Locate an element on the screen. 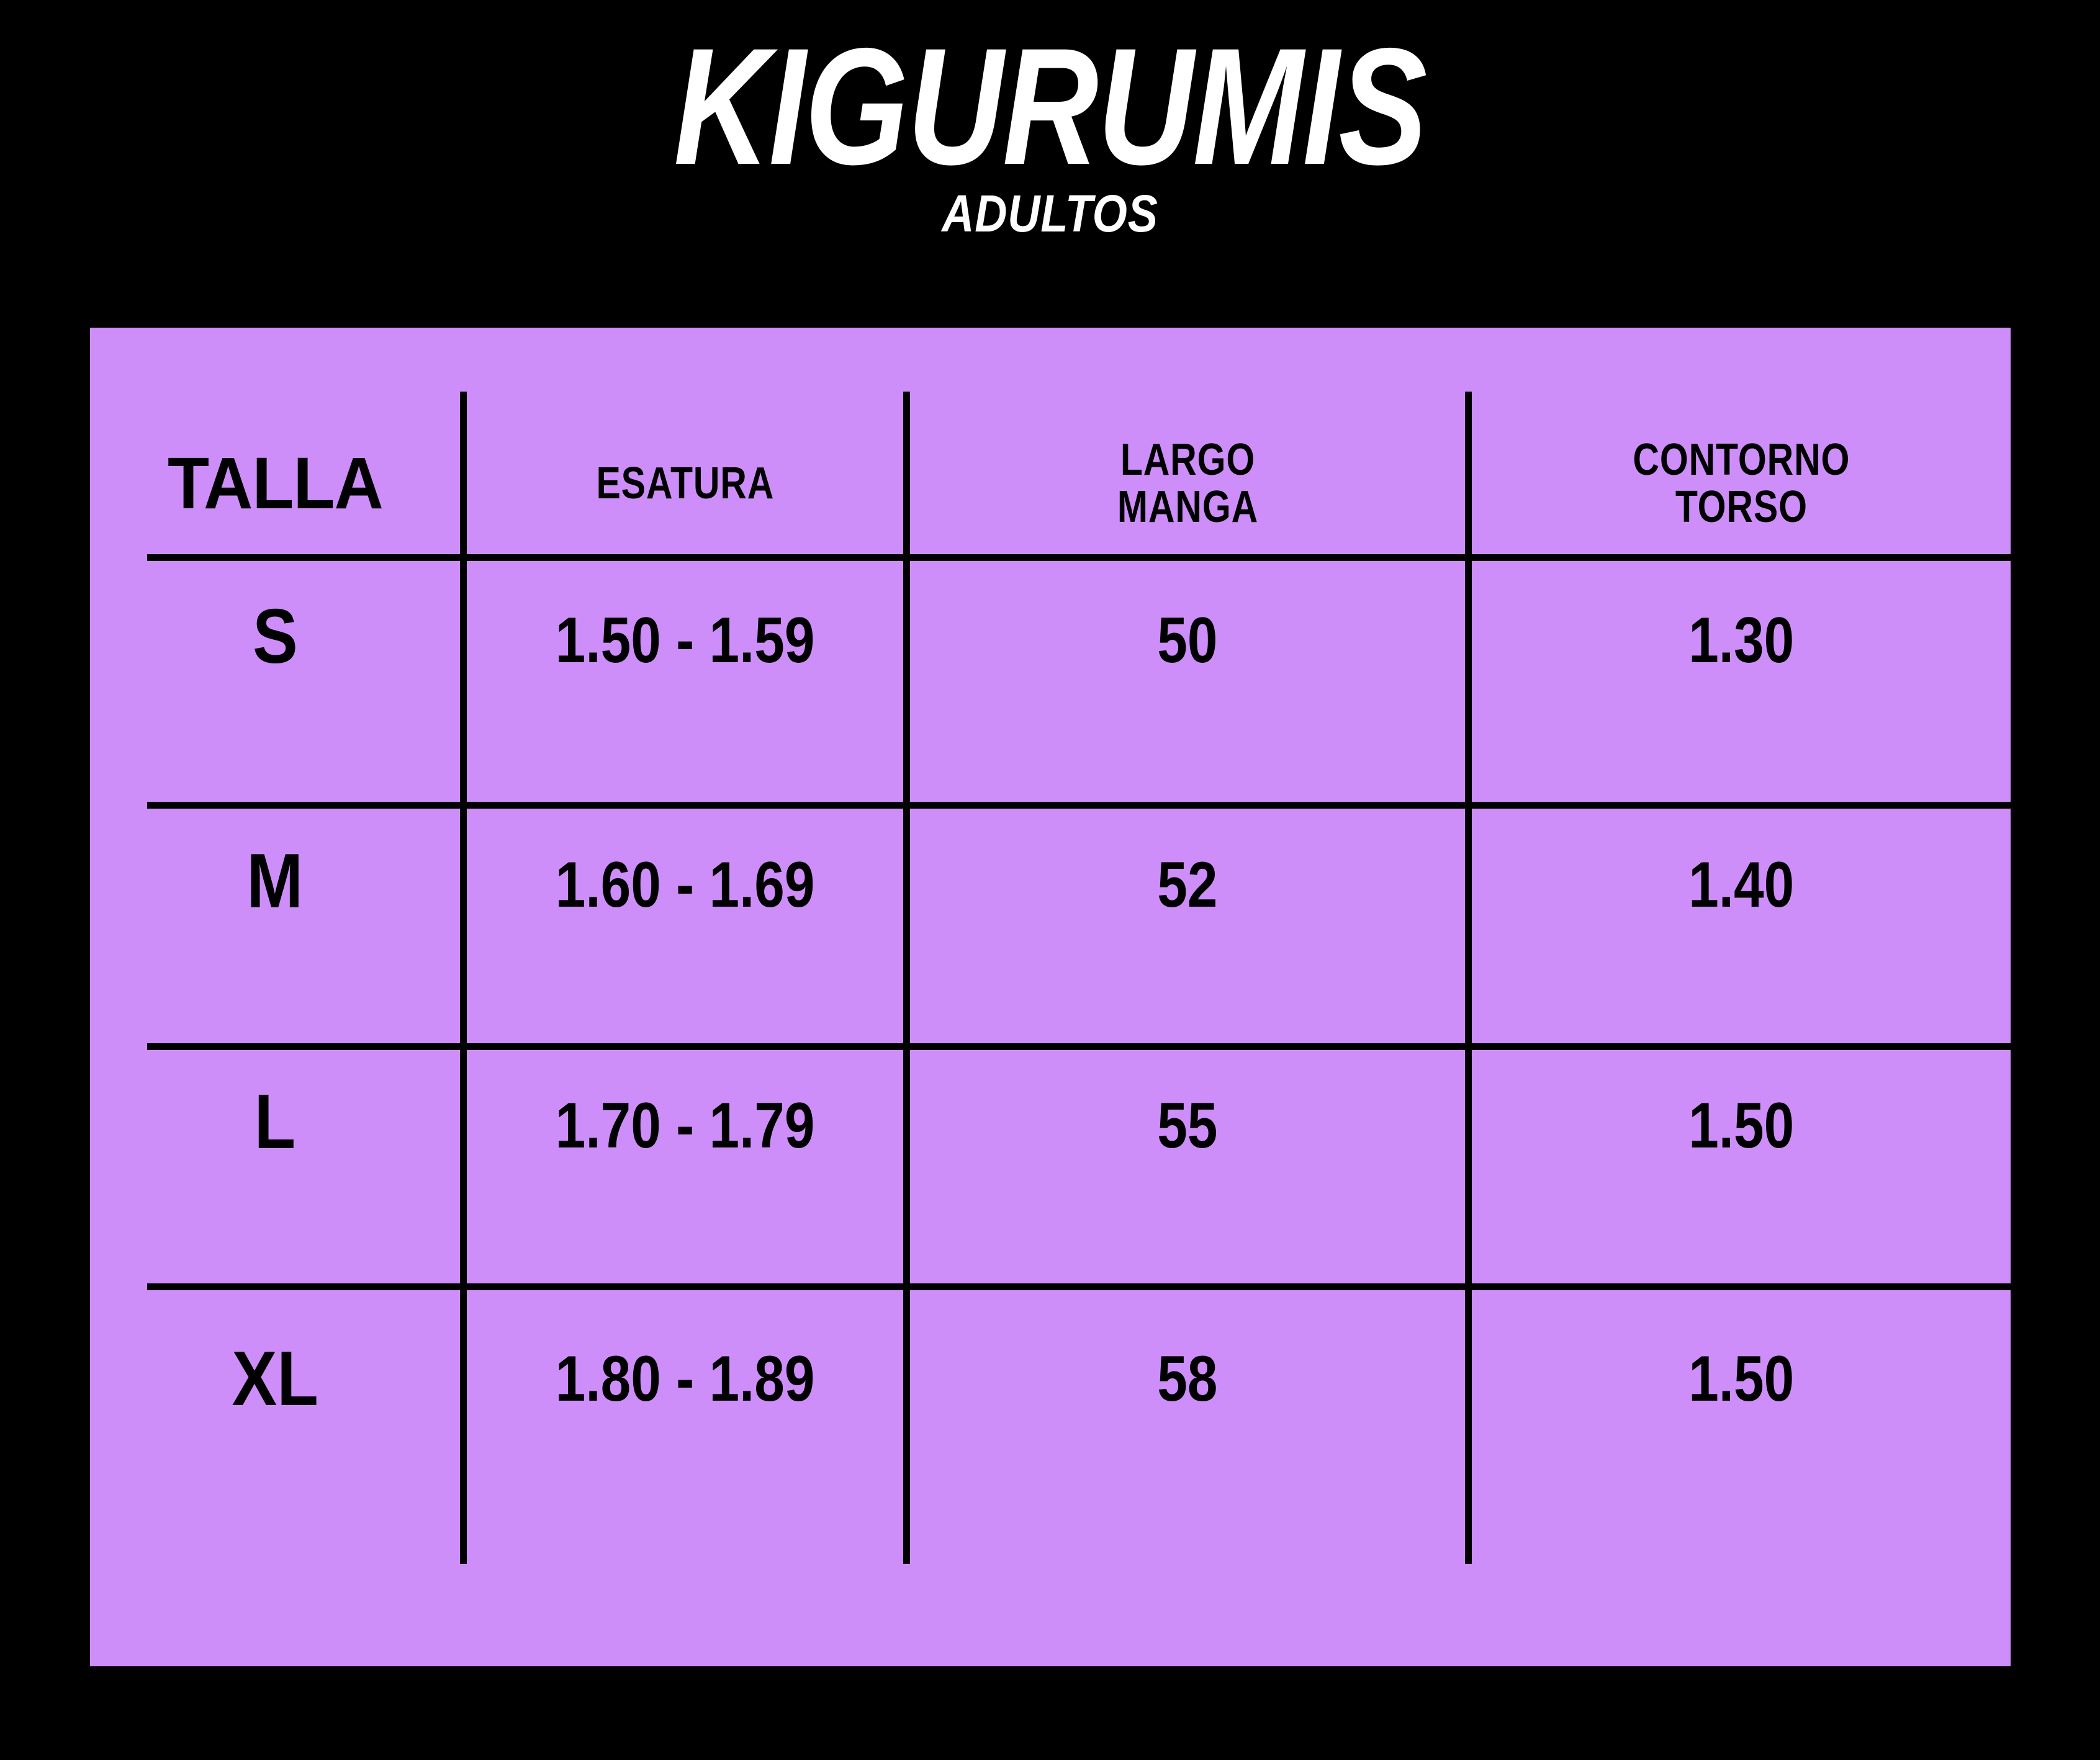 The width and height of the screenshot is (2100, 1760). page-title: KIGURUMIS is located at coordinates (1050, 106).